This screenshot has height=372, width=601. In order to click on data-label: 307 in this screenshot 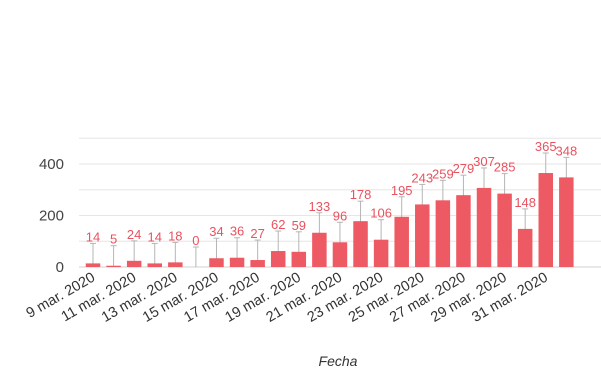, I will do `click(484, 161)`.